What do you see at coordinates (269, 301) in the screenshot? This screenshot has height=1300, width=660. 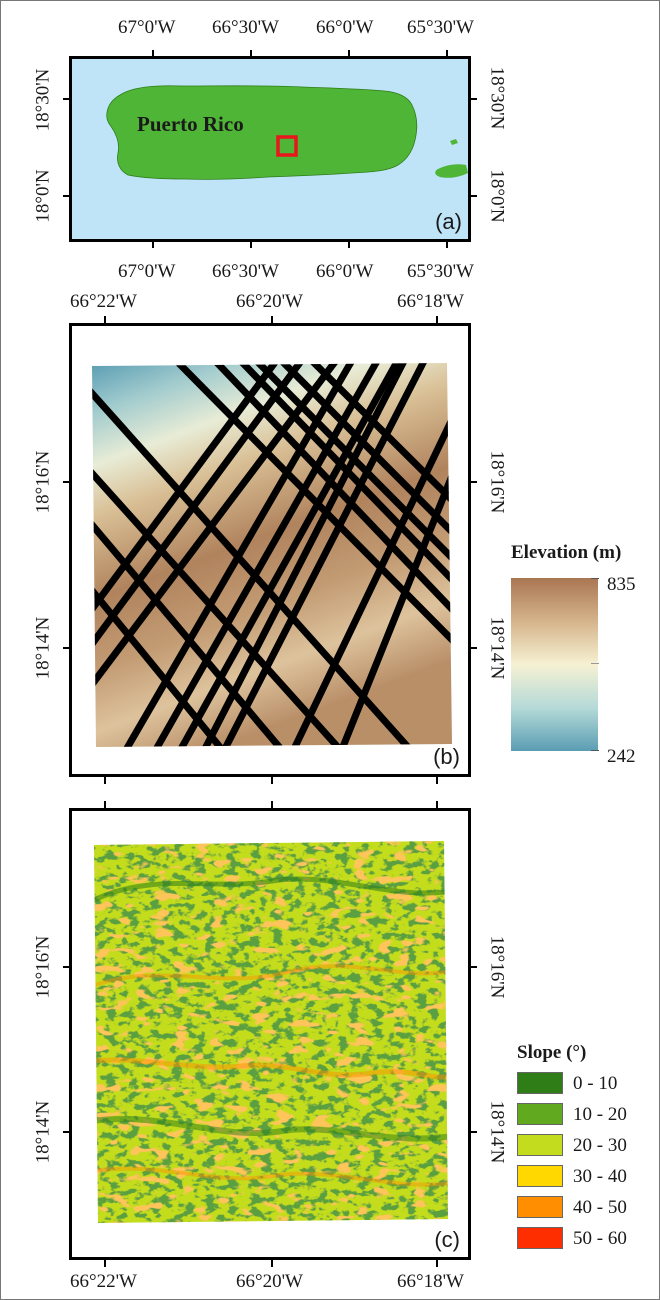 I see `panel-b-top-lon-label: 66°20'W` at bounding box center [269, 301].